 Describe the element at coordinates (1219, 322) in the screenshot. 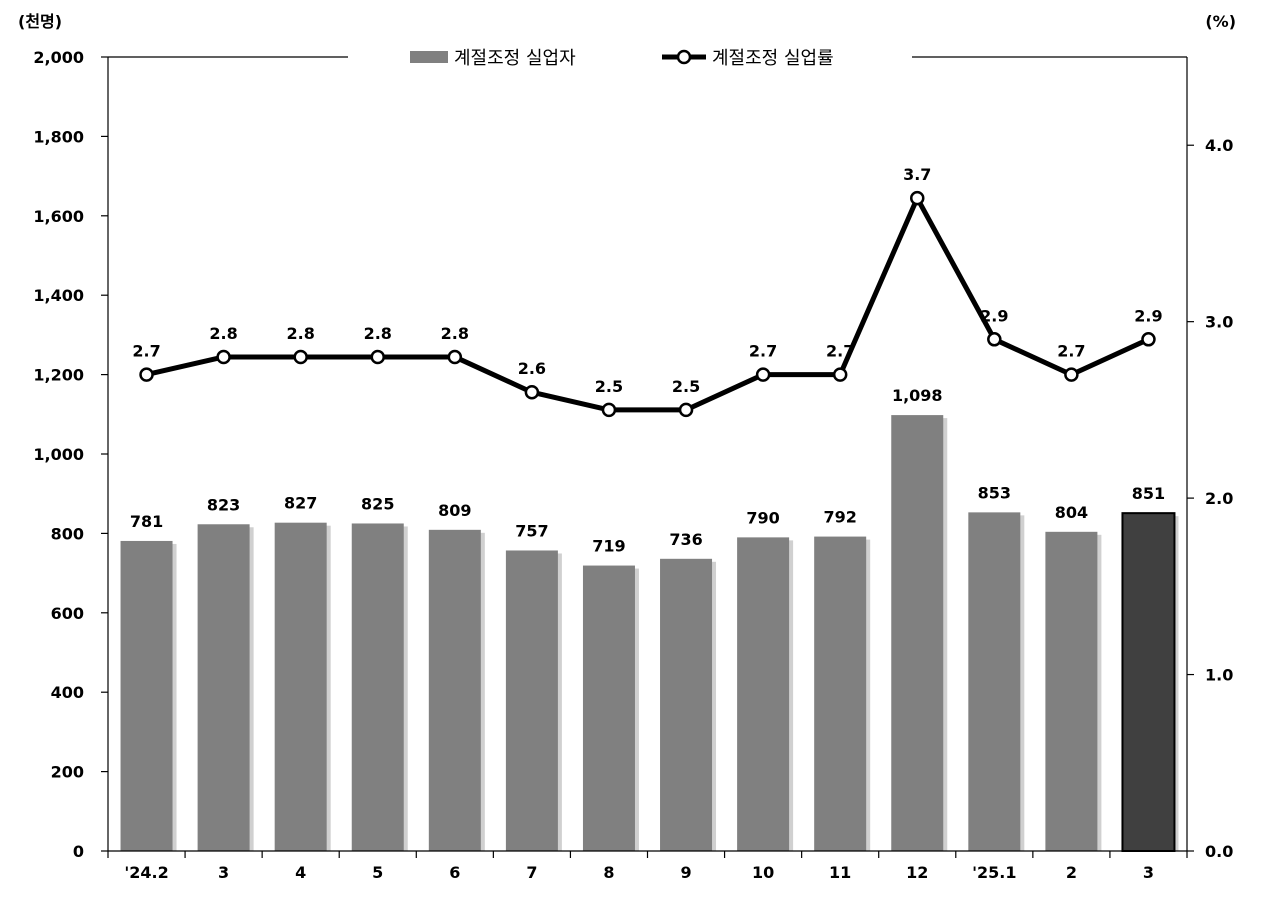

I see `right-tick-label: 3.0` at that location.